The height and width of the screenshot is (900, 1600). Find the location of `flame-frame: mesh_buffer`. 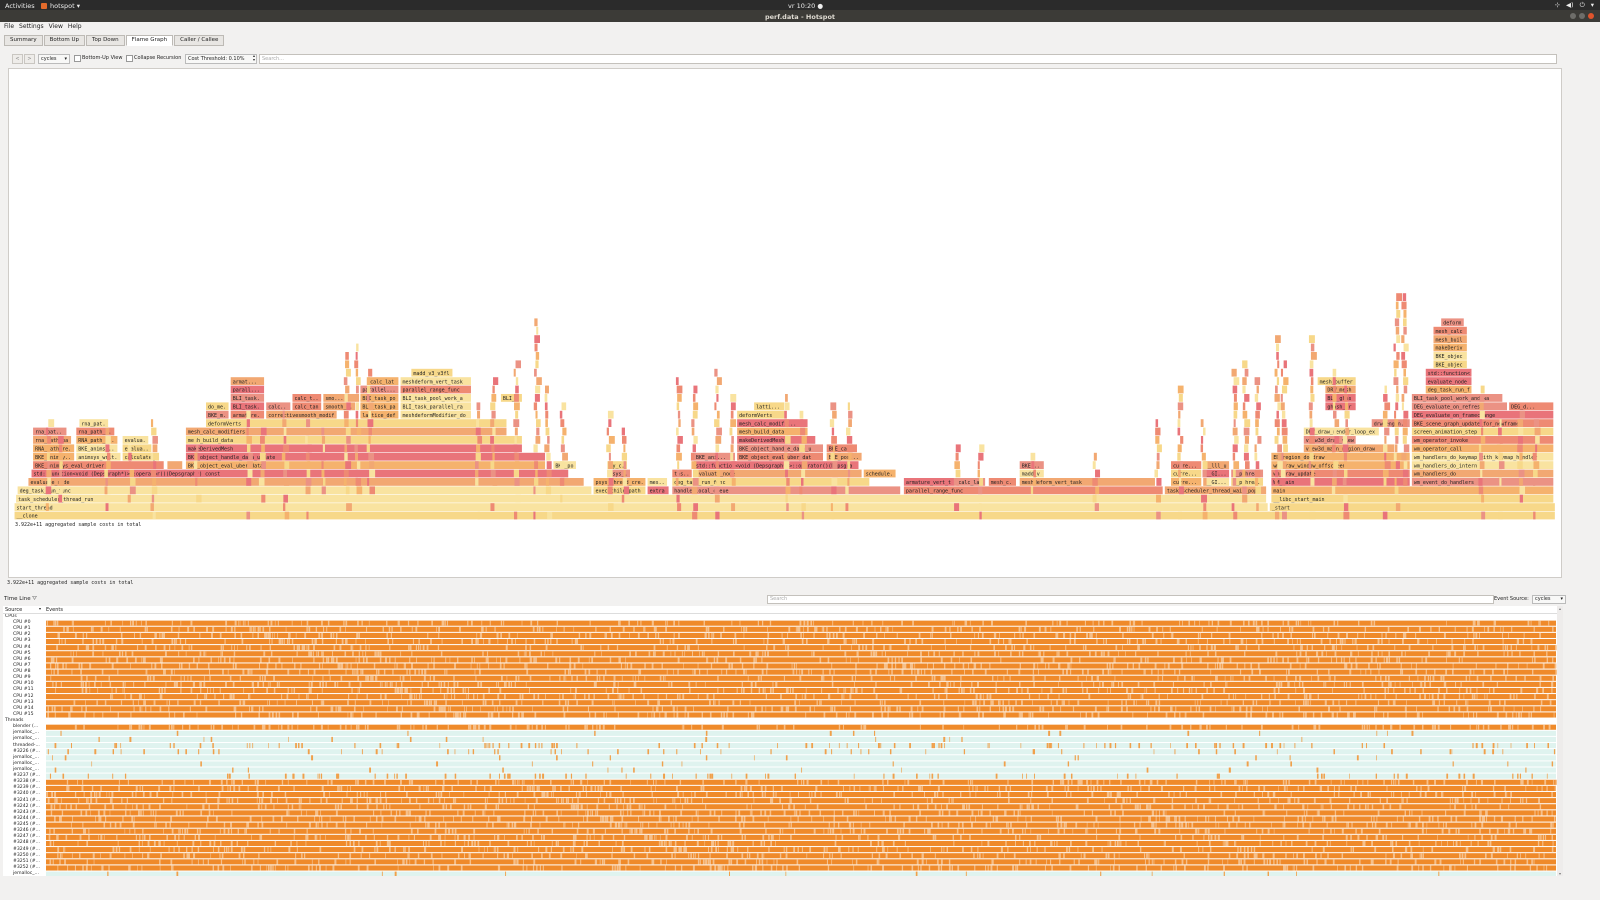

flame-frame: mesh_buffer is located at coordinates (1336, 381).